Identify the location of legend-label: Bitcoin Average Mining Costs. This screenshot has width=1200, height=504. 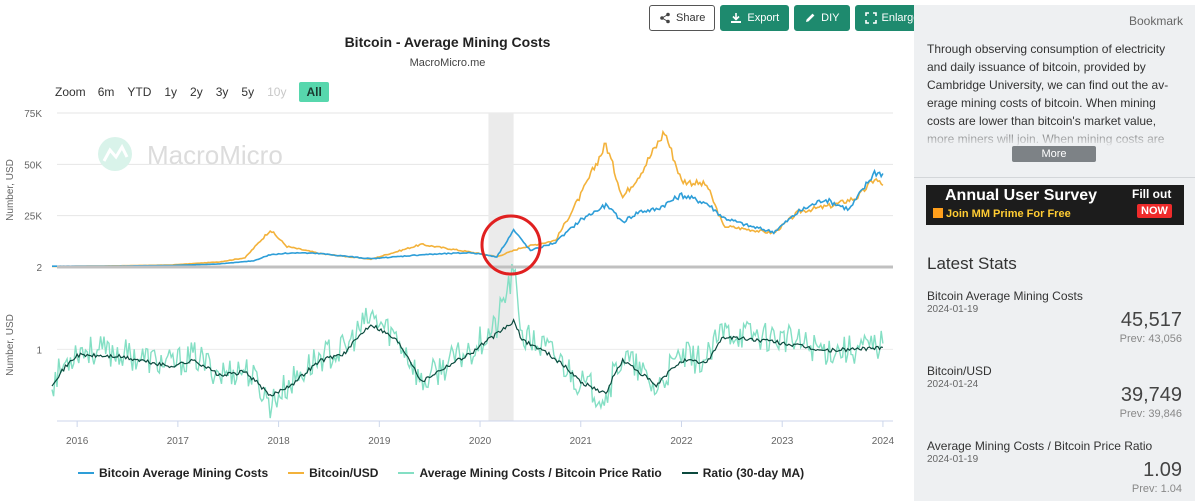
(184, 473).